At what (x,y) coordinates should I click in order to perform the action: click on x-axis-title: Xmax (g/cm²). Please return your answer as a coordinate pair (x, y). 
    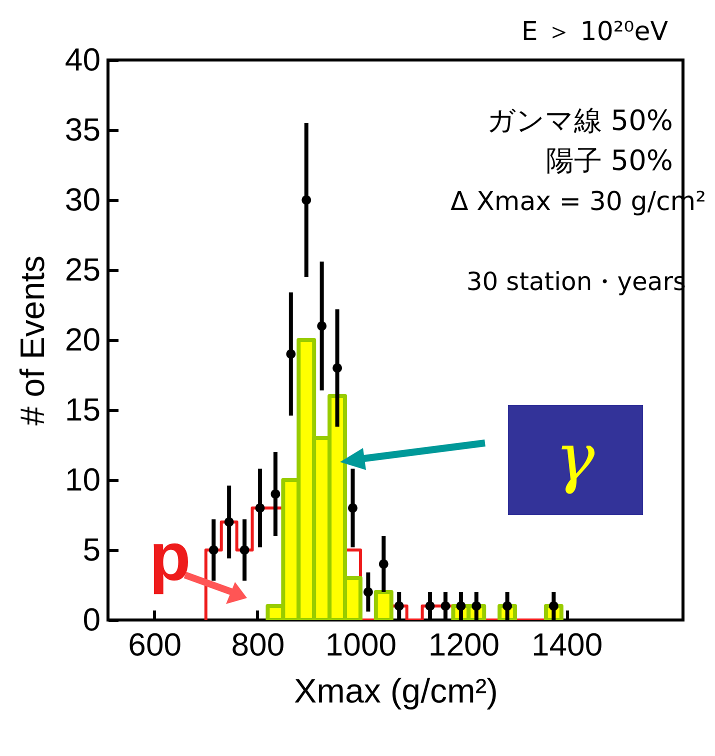
    Looking at the image, I should click on (396, 691).